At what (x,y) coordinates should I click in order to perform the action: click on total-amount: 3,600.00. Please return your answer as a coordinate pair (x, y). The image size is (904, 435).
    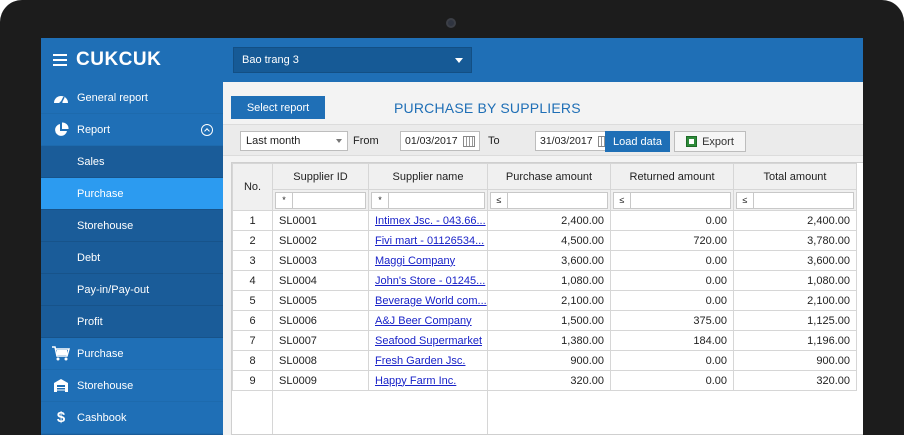
    Looking at the image, I should click on (795, 260).